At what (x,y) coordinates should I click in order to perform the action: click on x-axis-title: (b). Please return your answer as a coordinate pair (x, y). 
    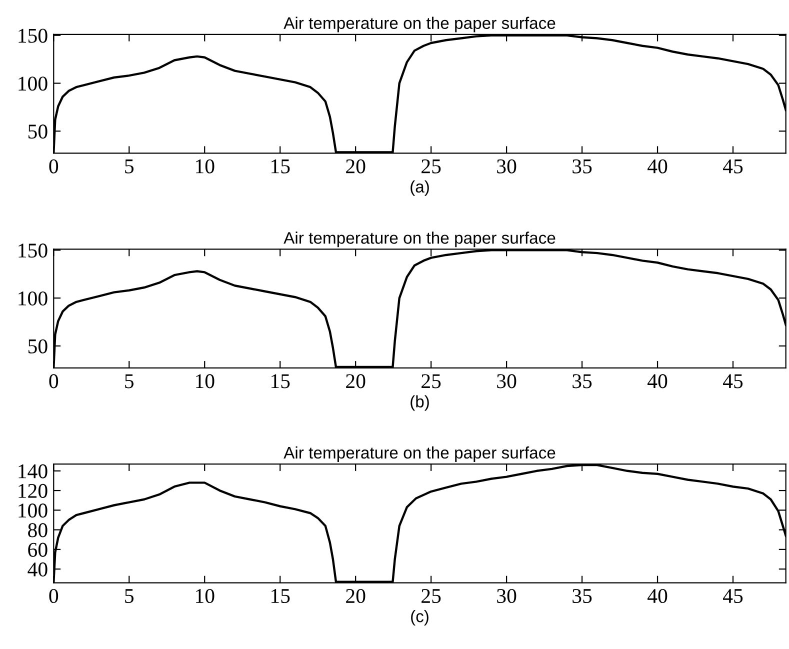
    Looking at the image, I should click on (419, 403).